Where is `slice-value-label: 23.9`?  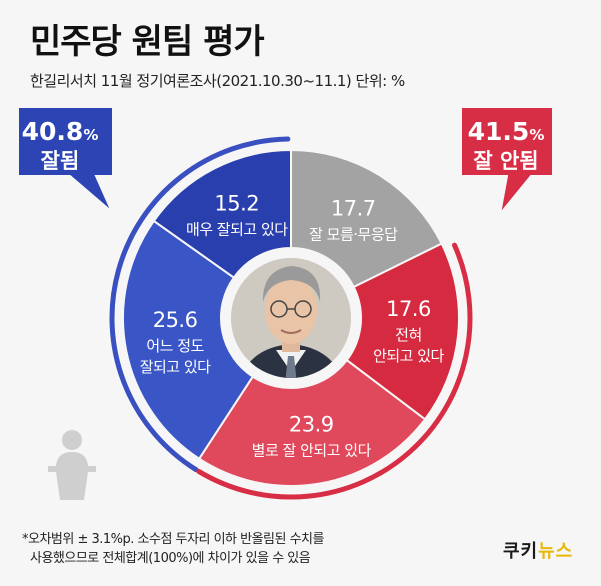 slice-value-label: 23.9 is located at coordinates (311, 425).